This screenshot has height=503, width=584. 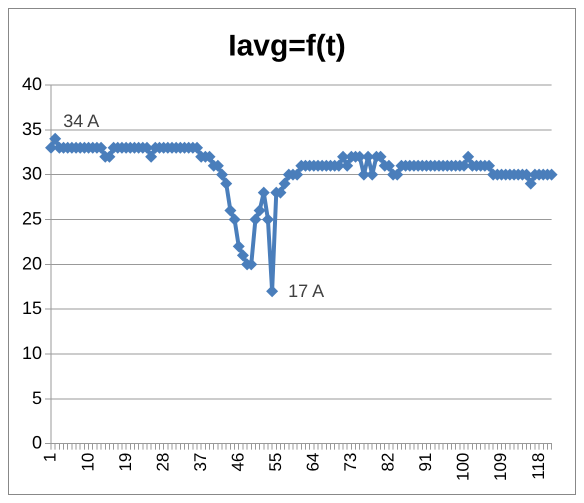 What do you see at coordinates (313, 462) in the screenshot?
I see `x-tick-label: 64` at bounding box center [313, 462].